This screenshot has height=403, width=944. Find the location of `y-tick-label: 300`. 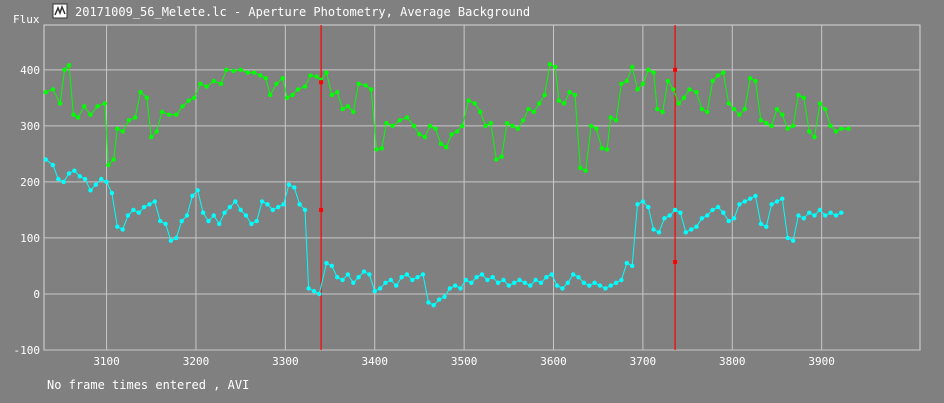

y-tick-label: 300 is located at coordinates (30, 126).